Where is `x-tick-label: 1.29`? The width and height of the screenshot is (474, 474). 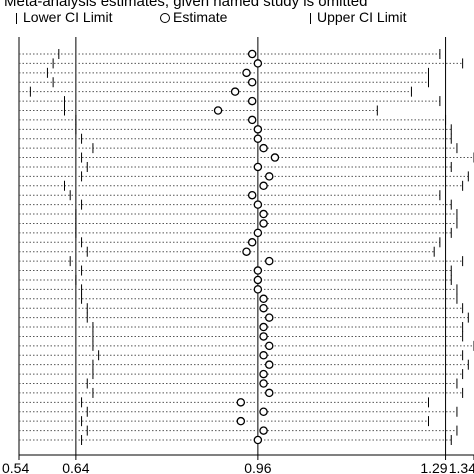
x-tick-label: 1.29 is located at coordinates (433, 467).